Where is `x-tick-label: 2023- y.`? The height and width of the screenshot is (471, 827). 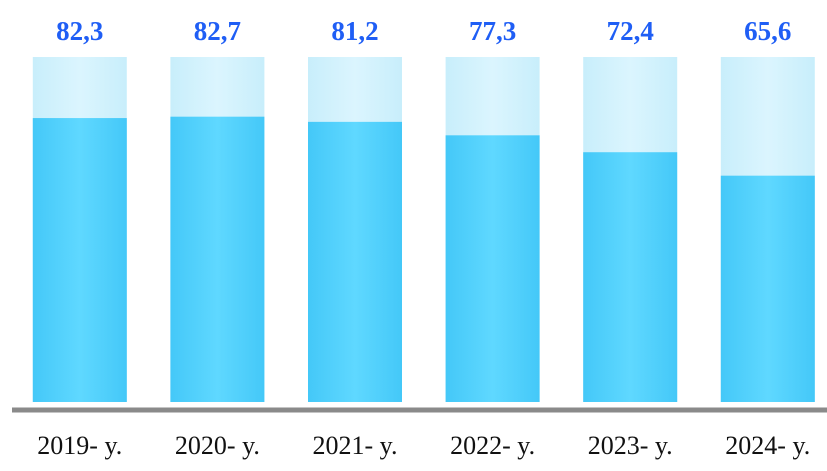 x-tick-label: 2023- y. is located at coordinates (630, 445).